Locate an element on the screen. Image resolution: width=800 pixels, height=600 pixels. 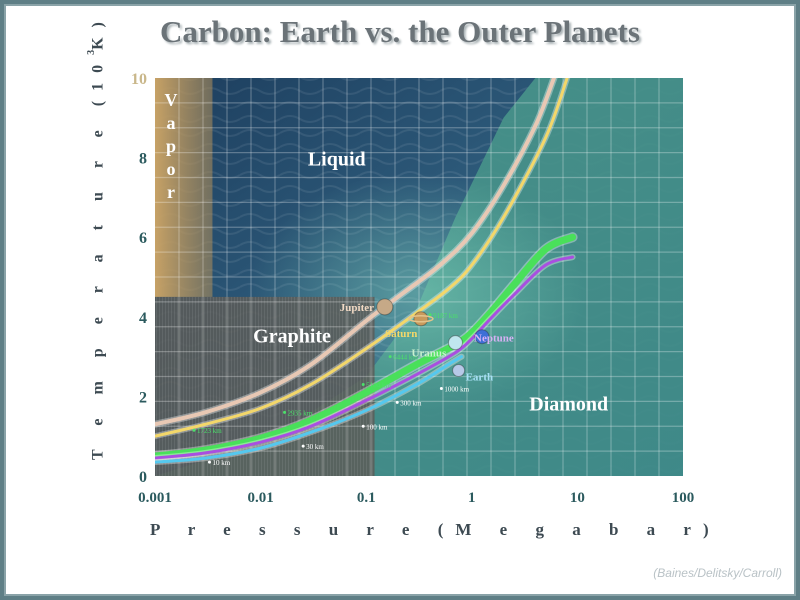
planet-label-uranus: Uranus is located at coordinates (429, 354).